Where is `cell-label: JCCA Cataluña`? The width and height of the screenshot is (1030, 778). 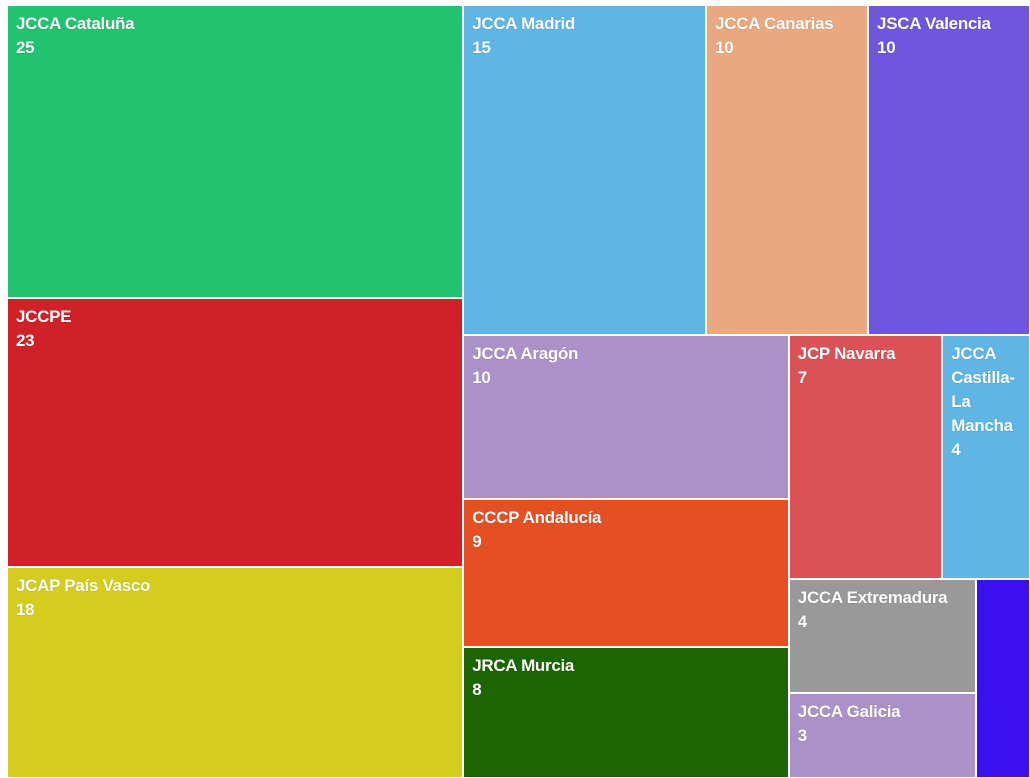 cell-label: JCCA Cataluña is located at coordinates (75, 23).